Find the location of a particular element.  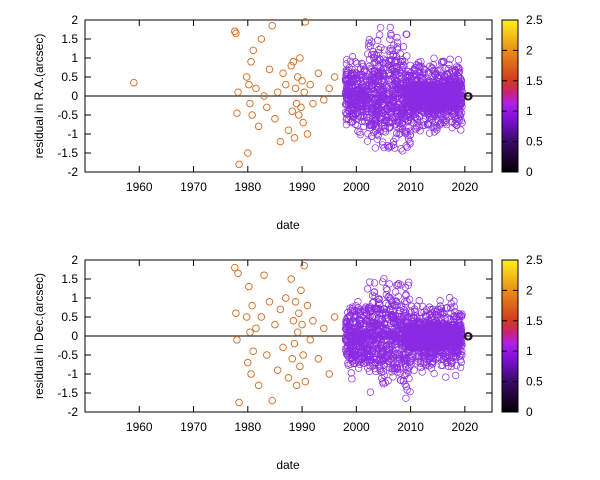

x-tick-label: 1980 is located at coordinates (247, 427).